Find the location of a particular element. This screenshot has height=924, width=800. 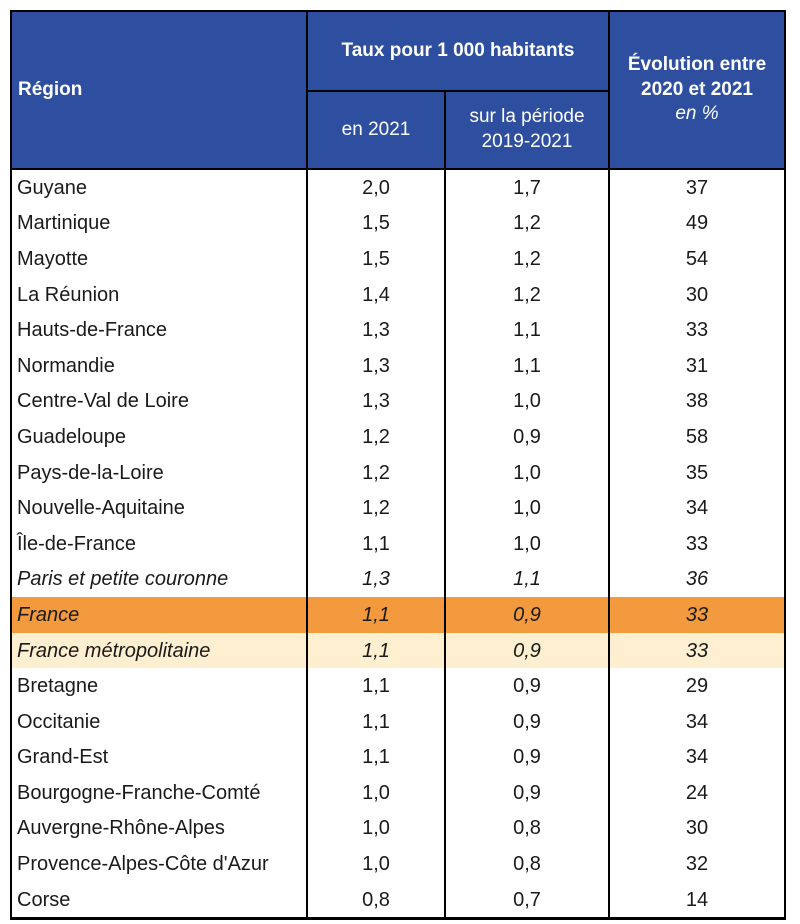

header-evolution-line2: 2020 et 2021 is located at coordinates (697, 89).